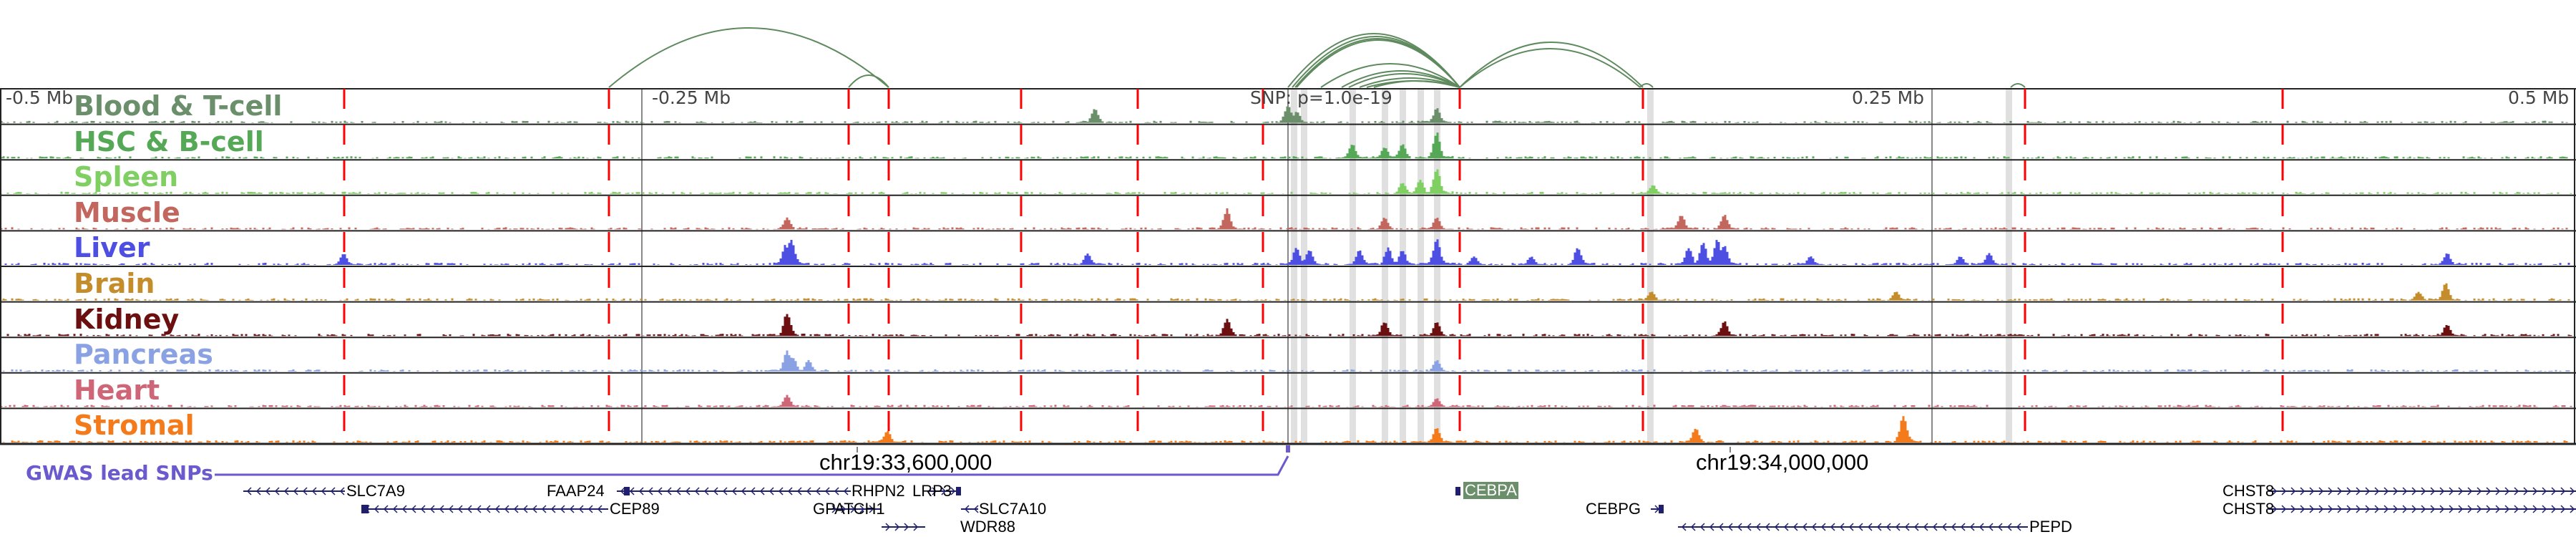 This screenshot has height=537, width=2576. Describe the element at coordinates (752, 465) in the screenshot. I see `gwas-snp-connector` at that location.